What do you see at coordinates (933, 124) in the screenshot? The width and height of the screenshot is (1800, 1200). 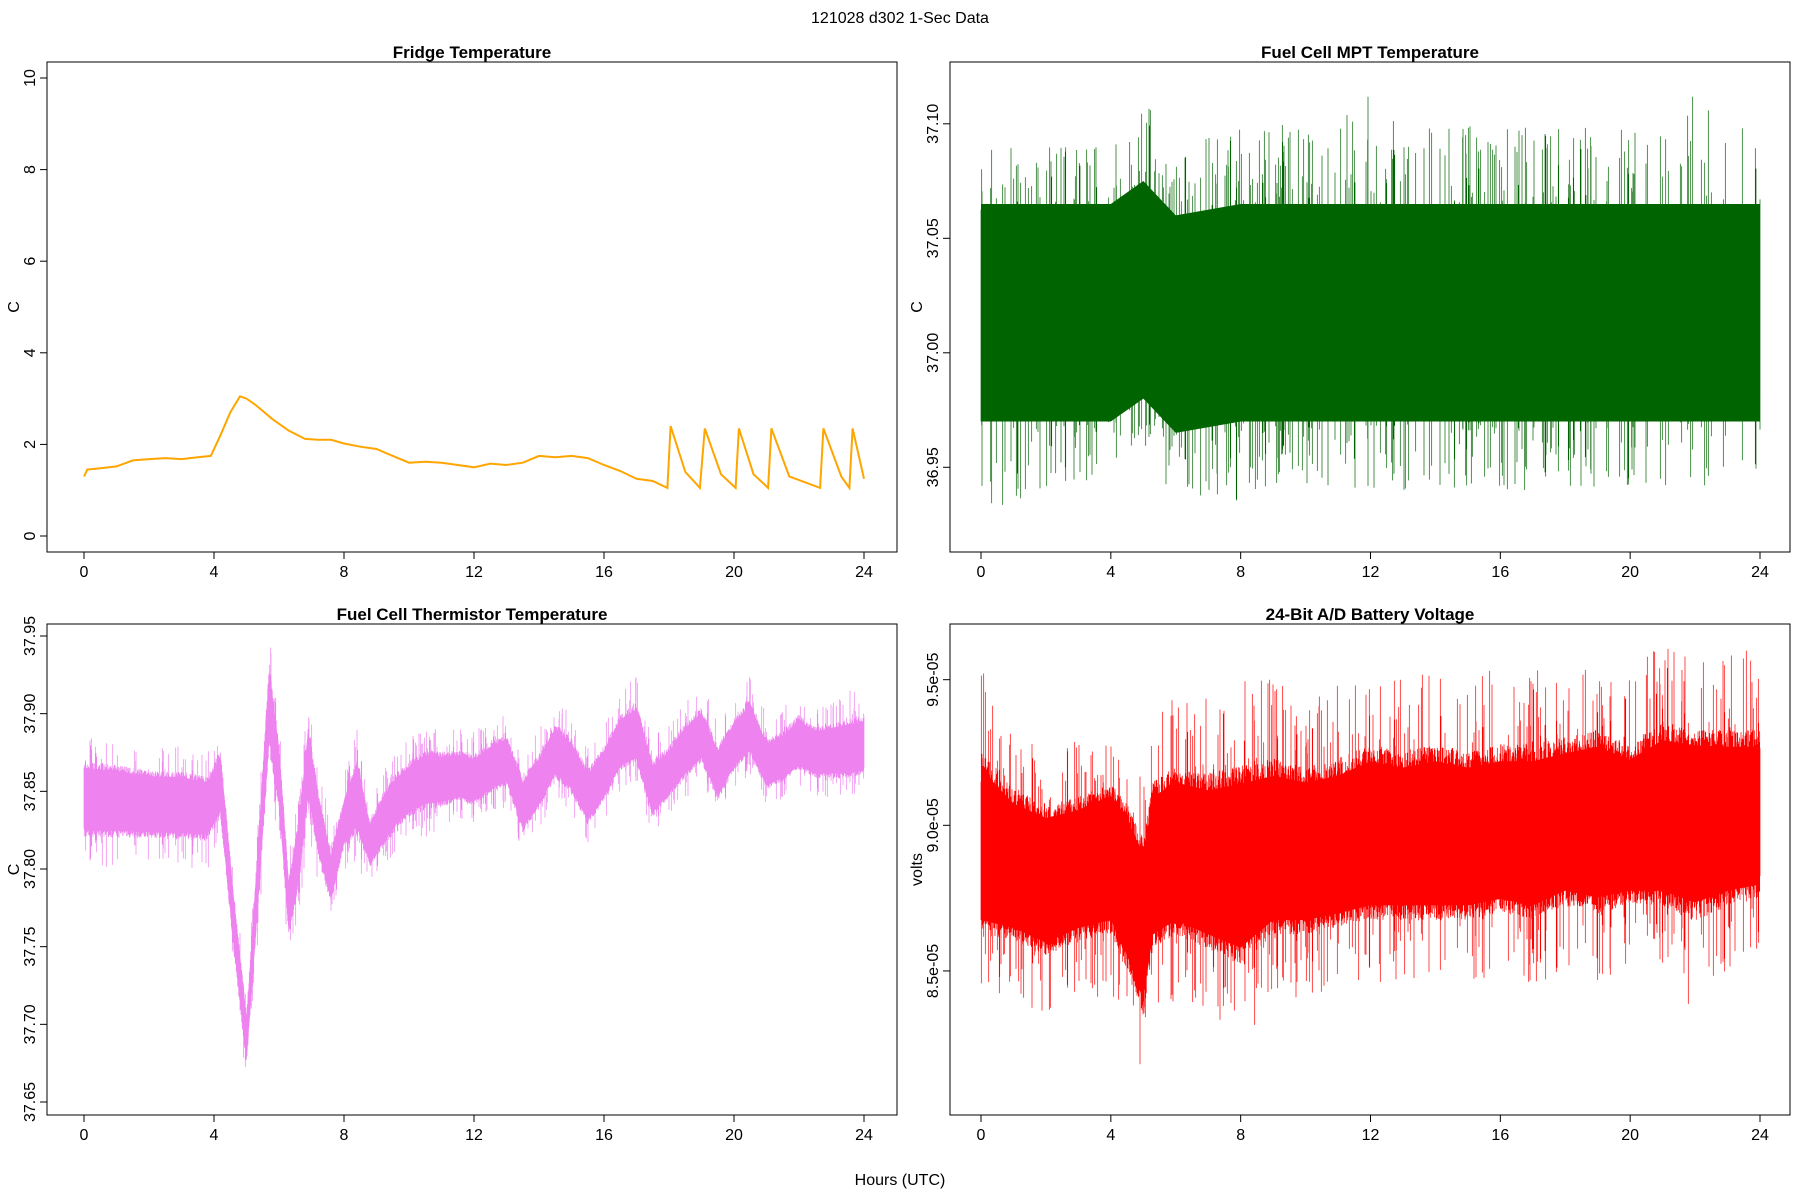 I see `mpt-y-tick-label: 37.10` at bounding box center [933, 124].